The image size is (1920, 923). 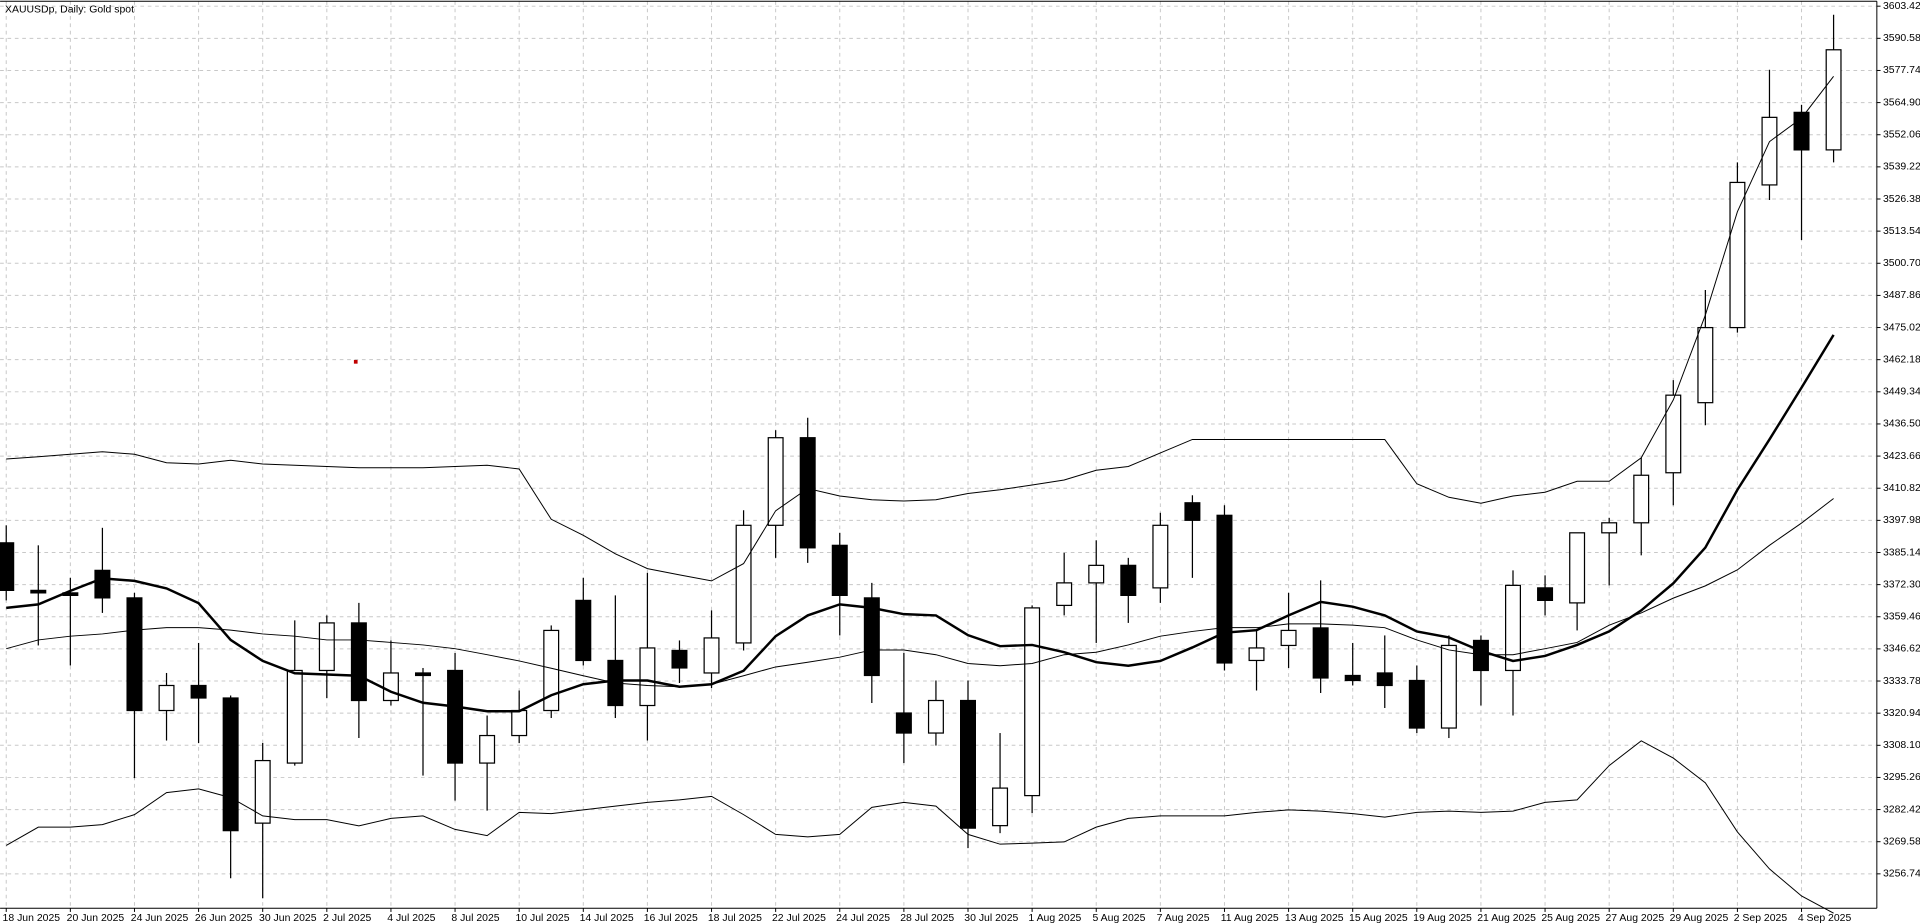 What do you see at coordinates (1901, 263) in the screenshot?
I see `y-tick-label: 3500.70` at bounding box center [1901, 263].